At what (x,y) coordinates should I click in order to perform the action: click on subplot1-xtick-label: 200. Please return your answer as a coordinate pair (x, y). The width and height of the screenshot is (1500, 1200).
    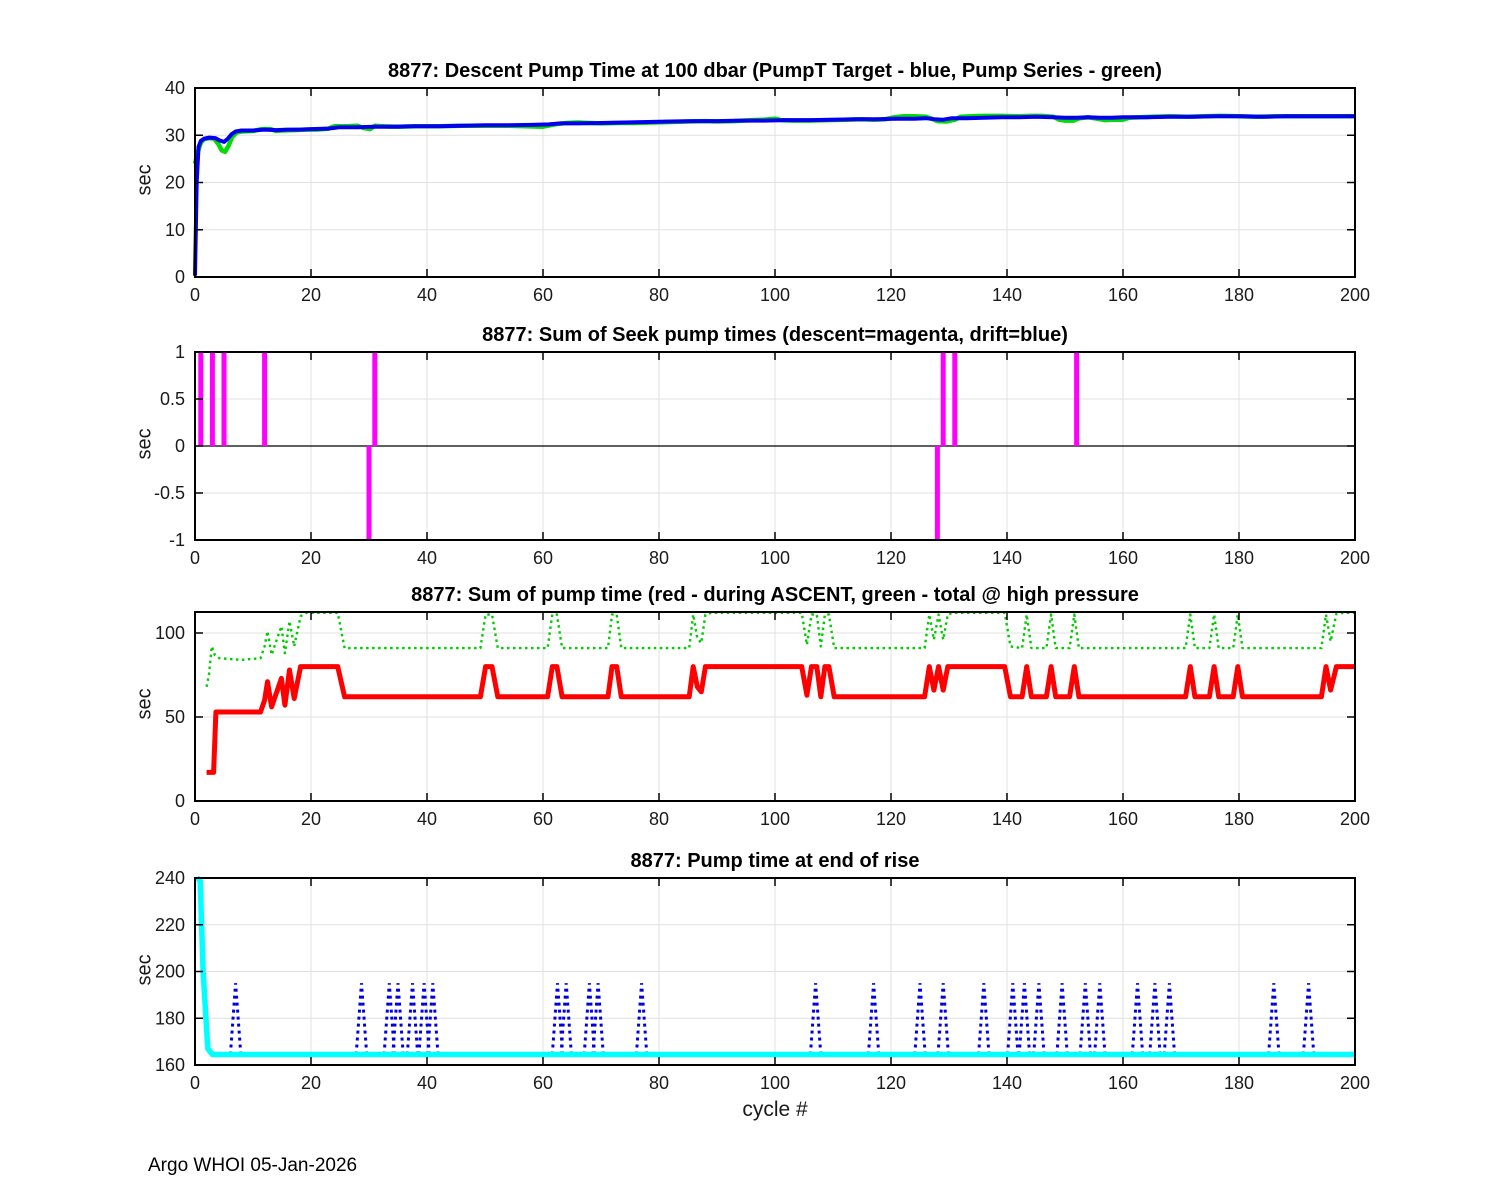
    Looking at the image, I should click on (1355, 295).